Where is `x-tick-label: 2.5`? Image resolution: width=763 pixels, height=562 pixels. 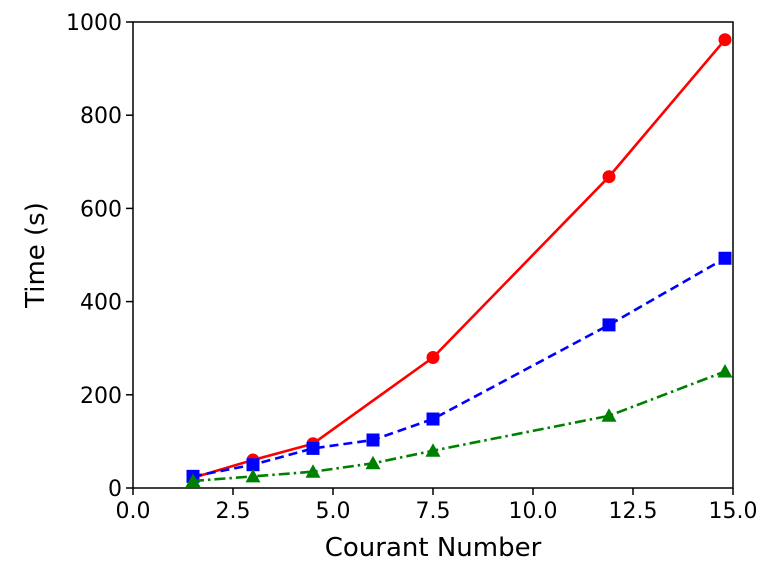
x-tick-label: 2.5 is located at coordinates (233, 511).